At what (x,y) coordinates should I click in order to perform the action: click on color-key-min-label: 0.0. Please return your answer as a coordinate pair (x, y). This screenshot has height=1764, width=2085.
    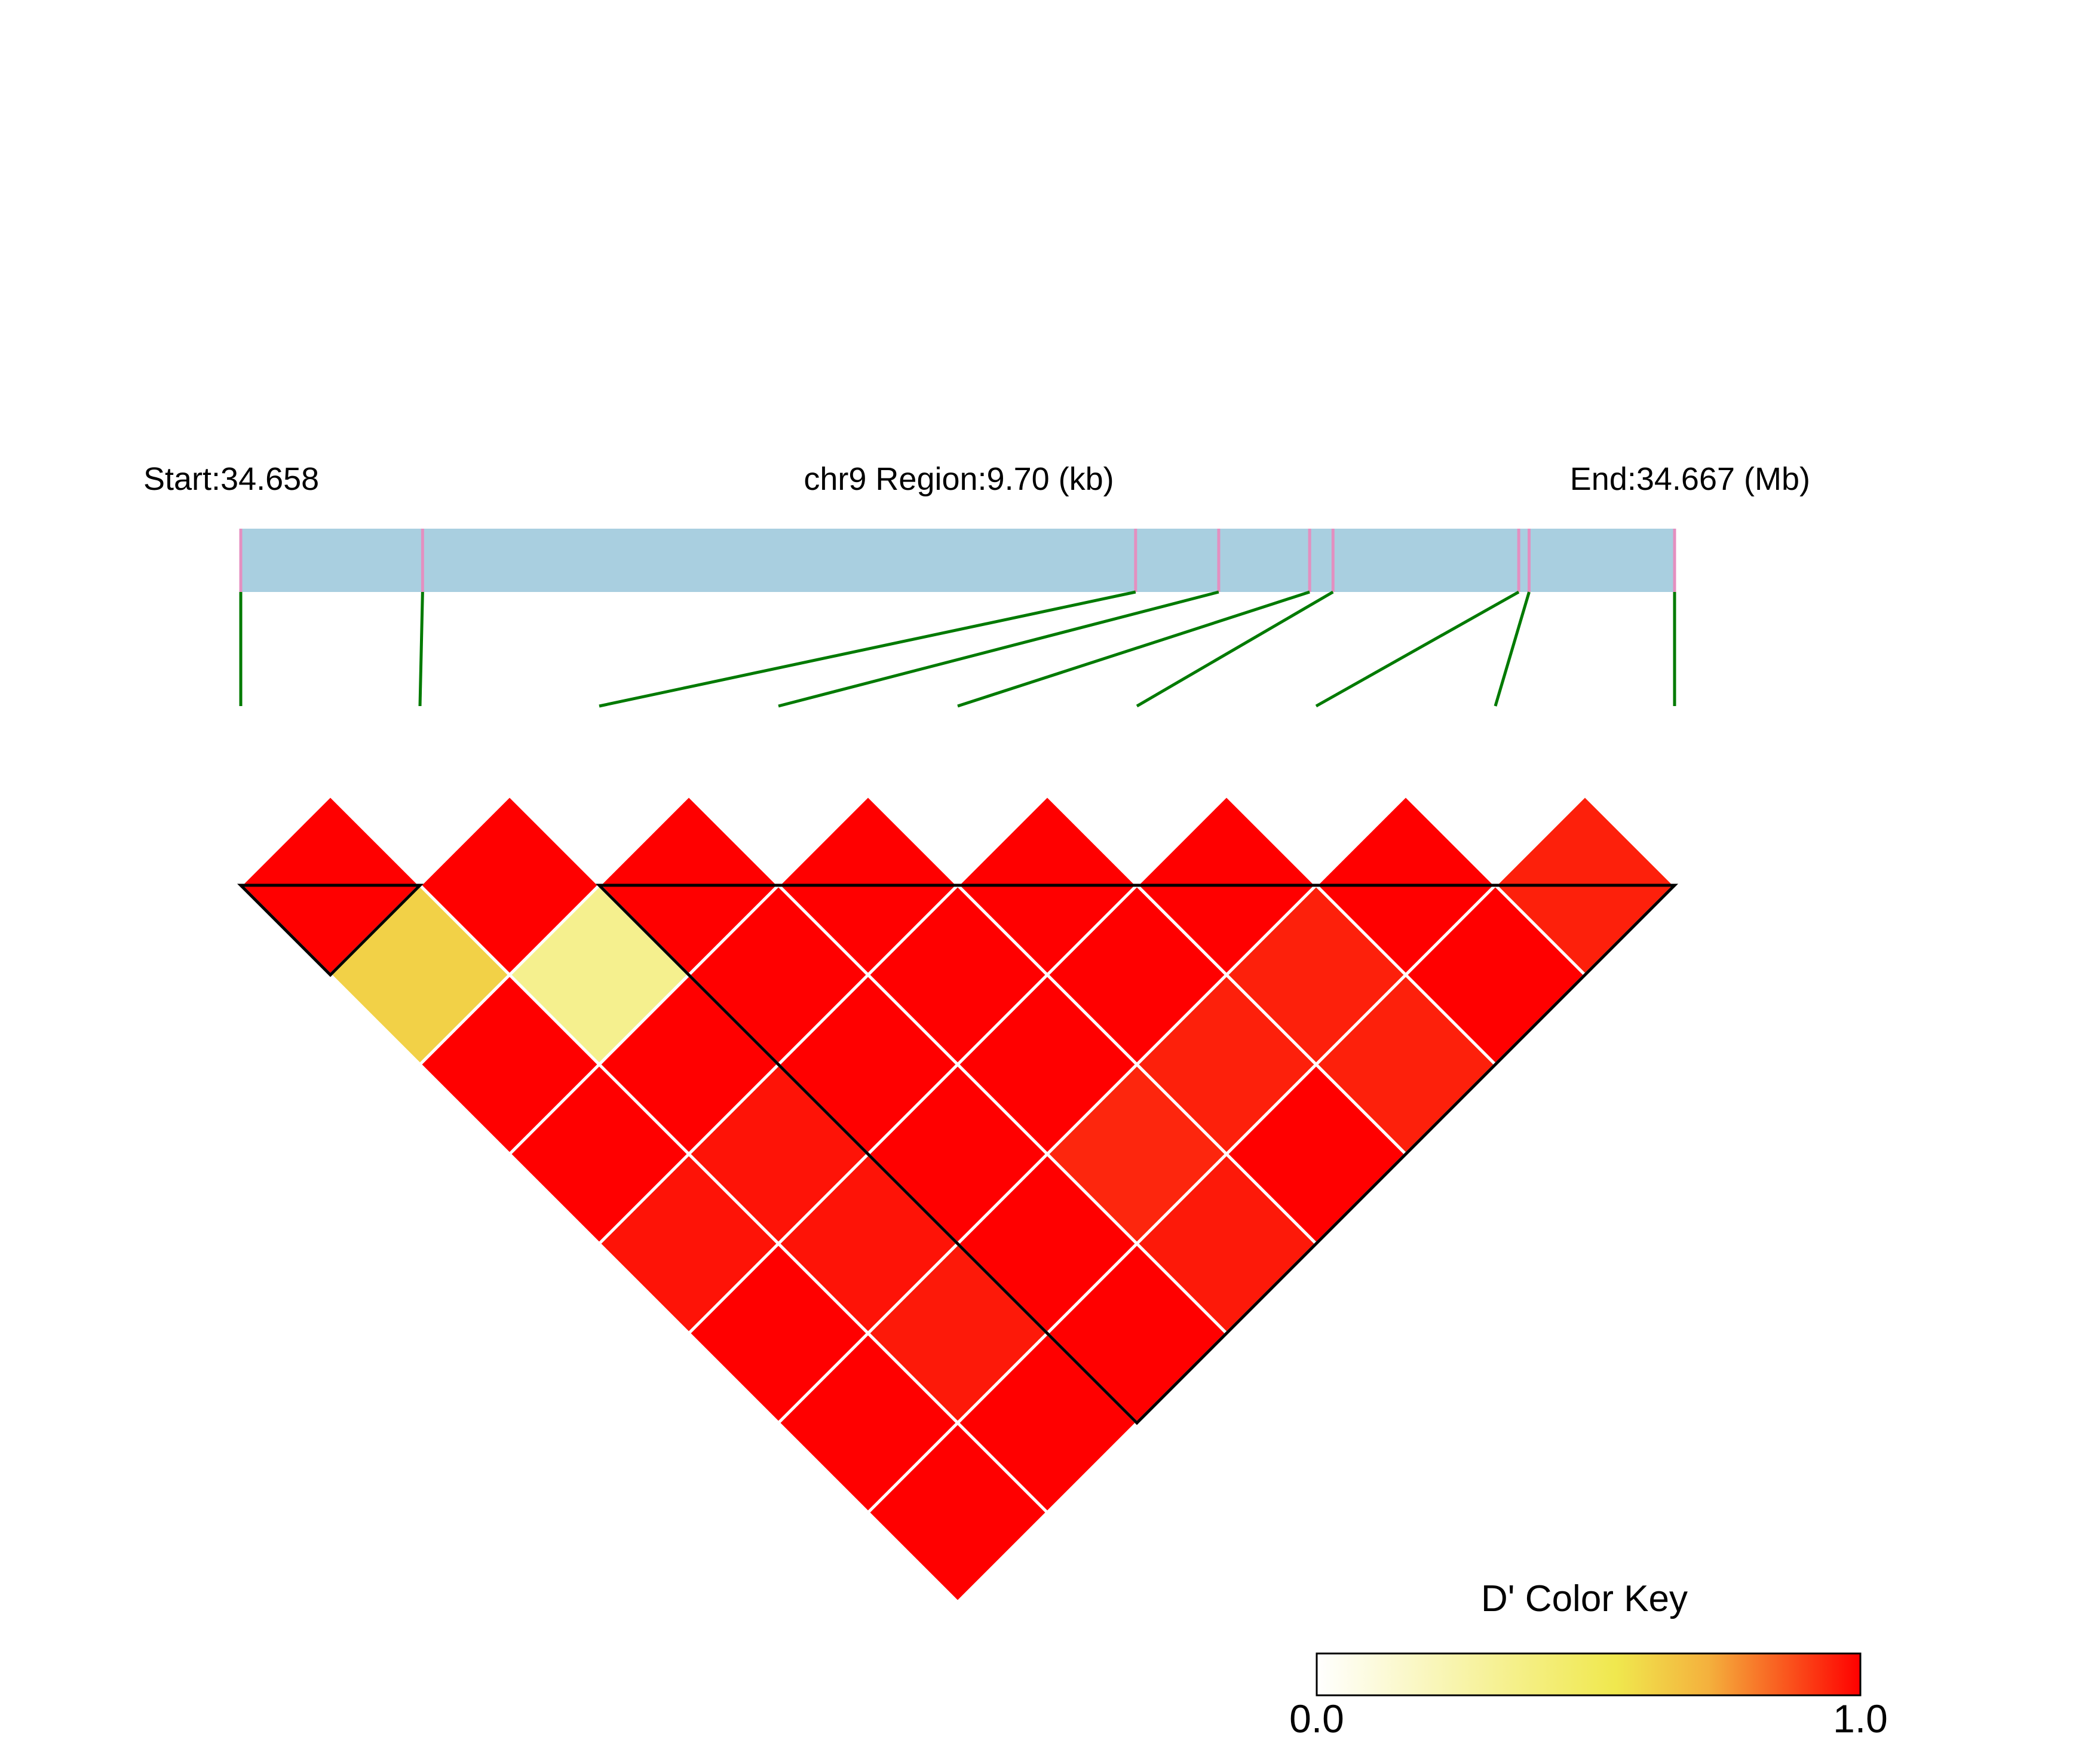
    Looking at the image, I should click on (1316, 1718).